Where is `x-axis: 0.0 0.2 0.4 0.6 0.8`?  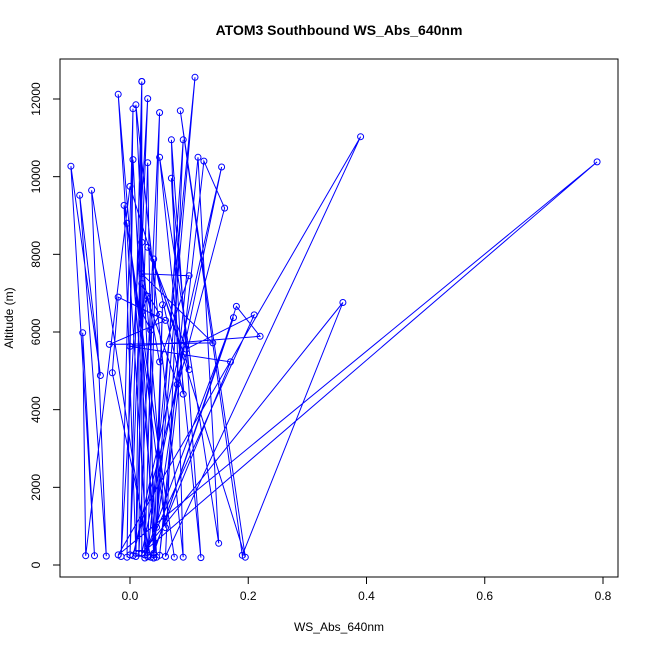
x-axis: 0.0 0.2 0.4 0.6 0.8 is located at coordinates (367, 589).